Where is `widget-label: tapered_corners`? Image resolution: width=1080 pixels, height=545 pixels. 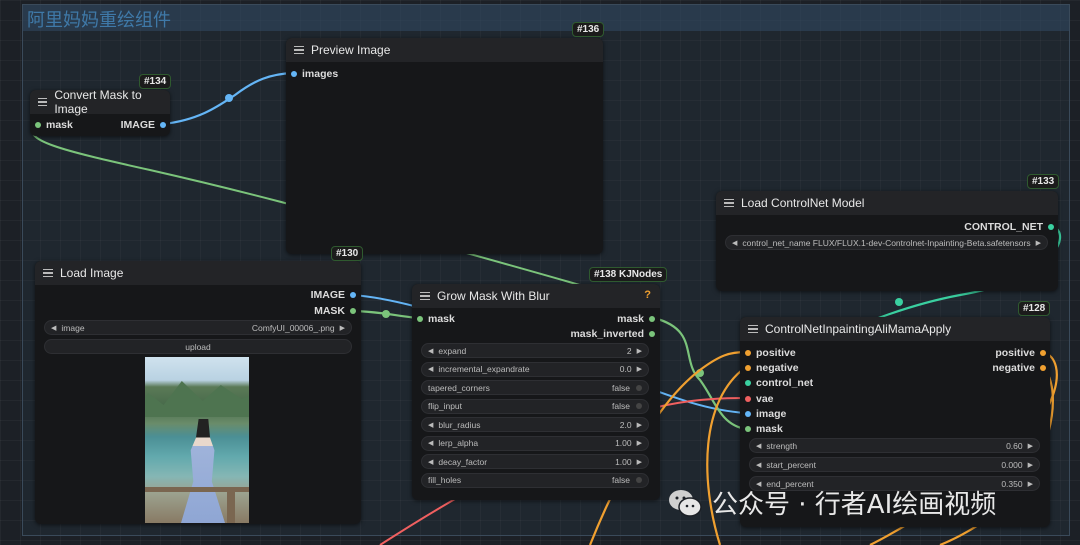 widget-label: tapered_corners is located at coordinates (459, 387).